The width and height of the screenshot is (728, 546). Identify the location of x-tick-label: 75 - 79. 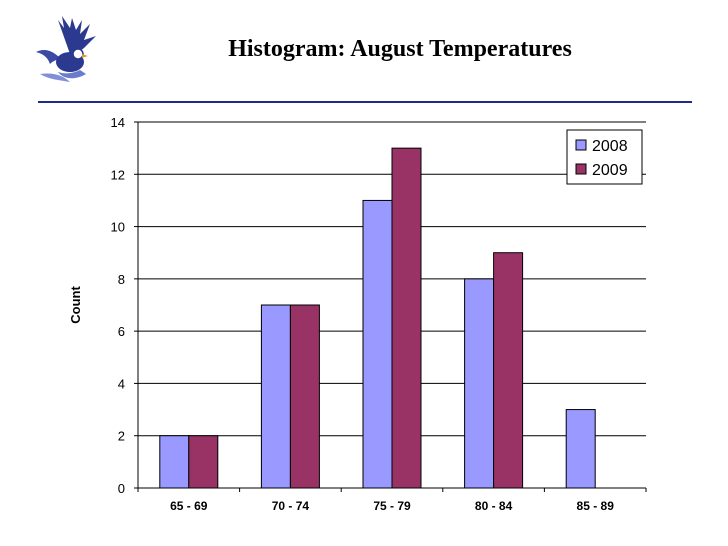
(392, 506).